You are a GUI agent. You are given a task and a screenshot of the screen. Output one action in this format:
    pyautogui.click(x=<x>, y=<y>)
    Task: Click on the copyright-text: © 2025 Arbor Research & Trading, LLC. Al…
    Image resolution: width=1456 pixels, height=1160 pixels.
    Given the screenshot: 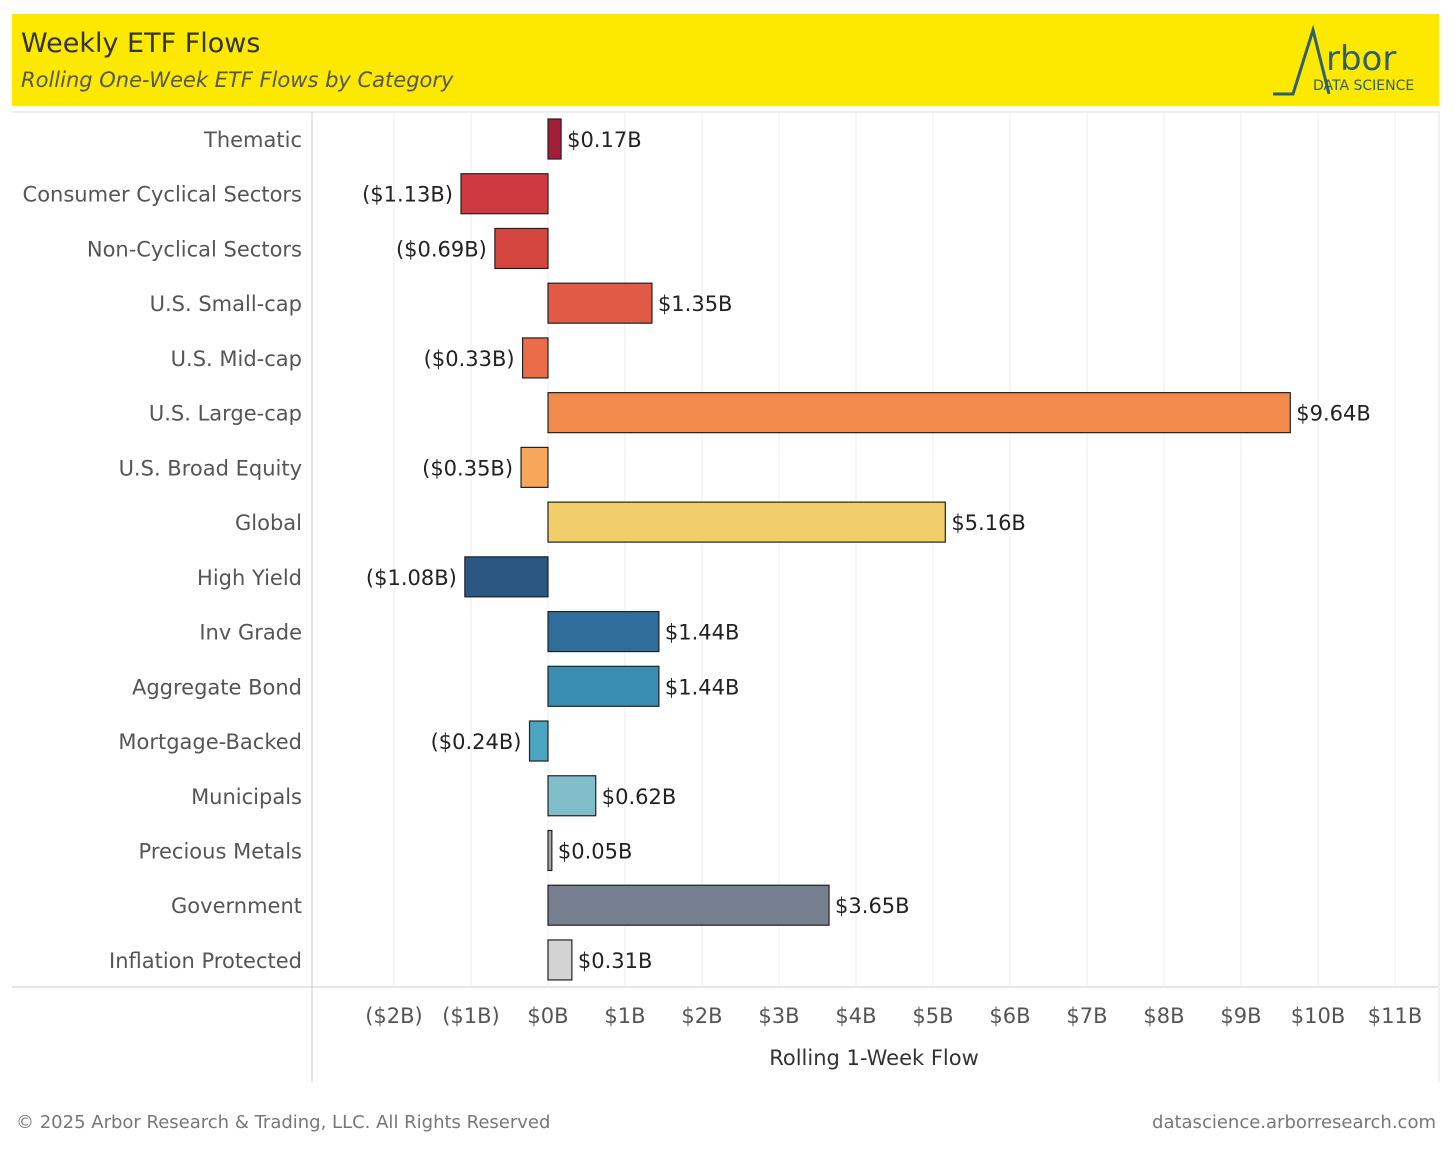 What is the action you would take?
    pyautogui.click(x=283, y=1122)
    